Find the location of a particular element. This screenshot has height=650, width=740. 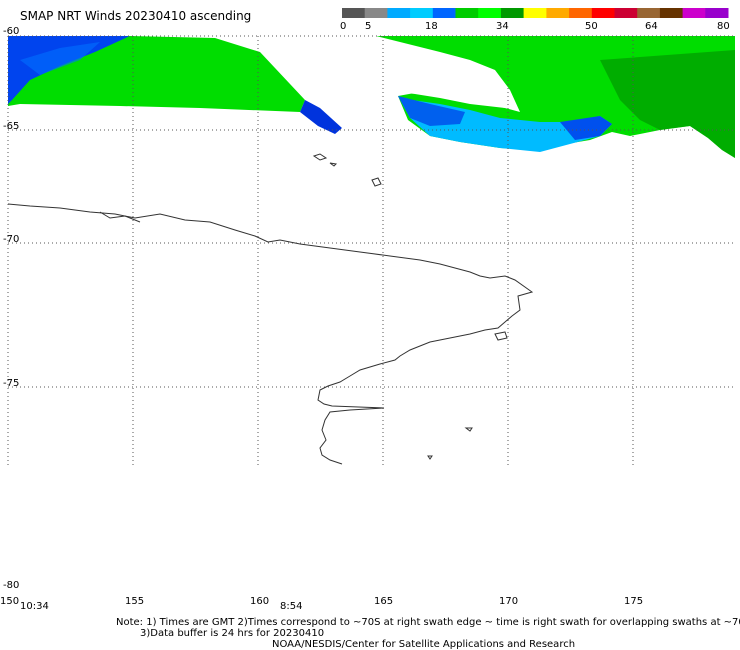

colorbar-label-64: 64 is located at coordinates (651, 26).